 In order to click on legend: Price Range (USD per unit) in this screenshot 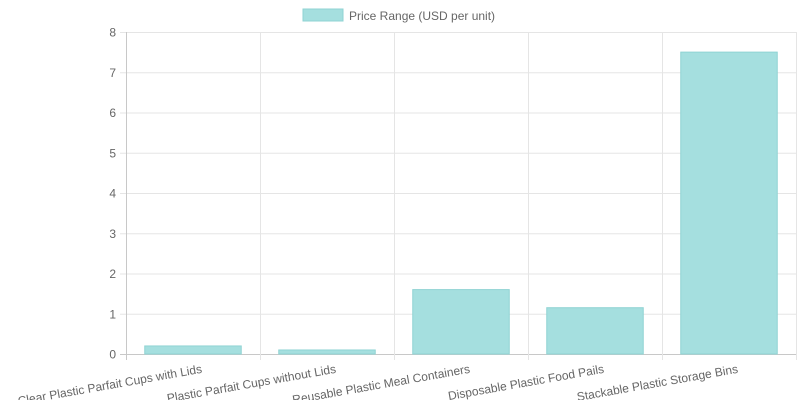, I will do `click(398, 15)`.